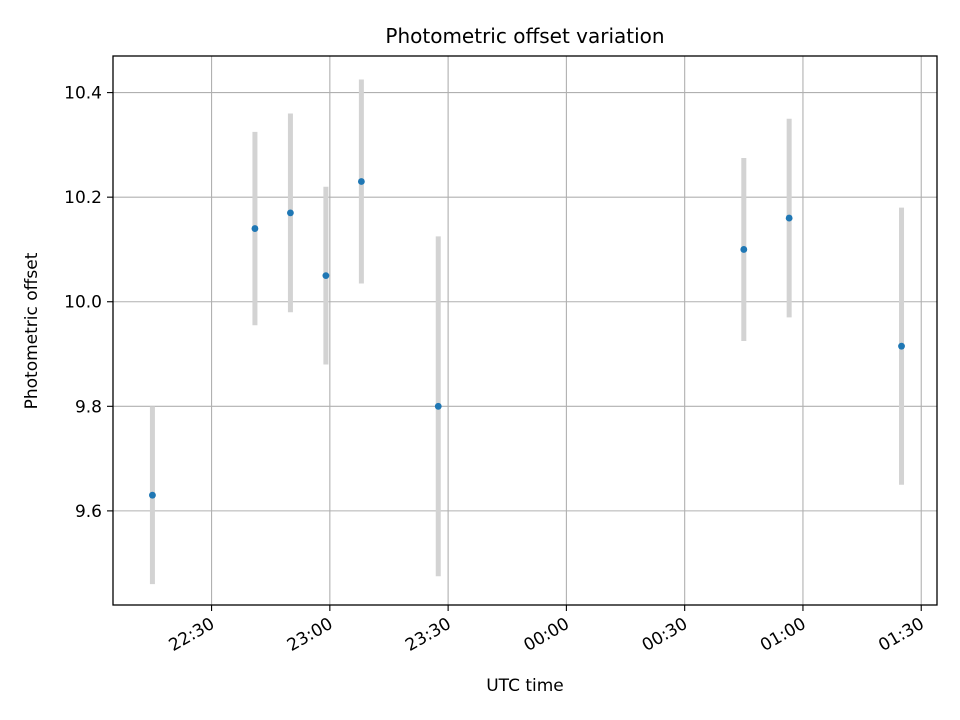 The height and width of the screenshot is (720, 960). Describe the element at coordinates (88, 512) in the screenshot. I see `y-tick-label: 9.6` at that location.